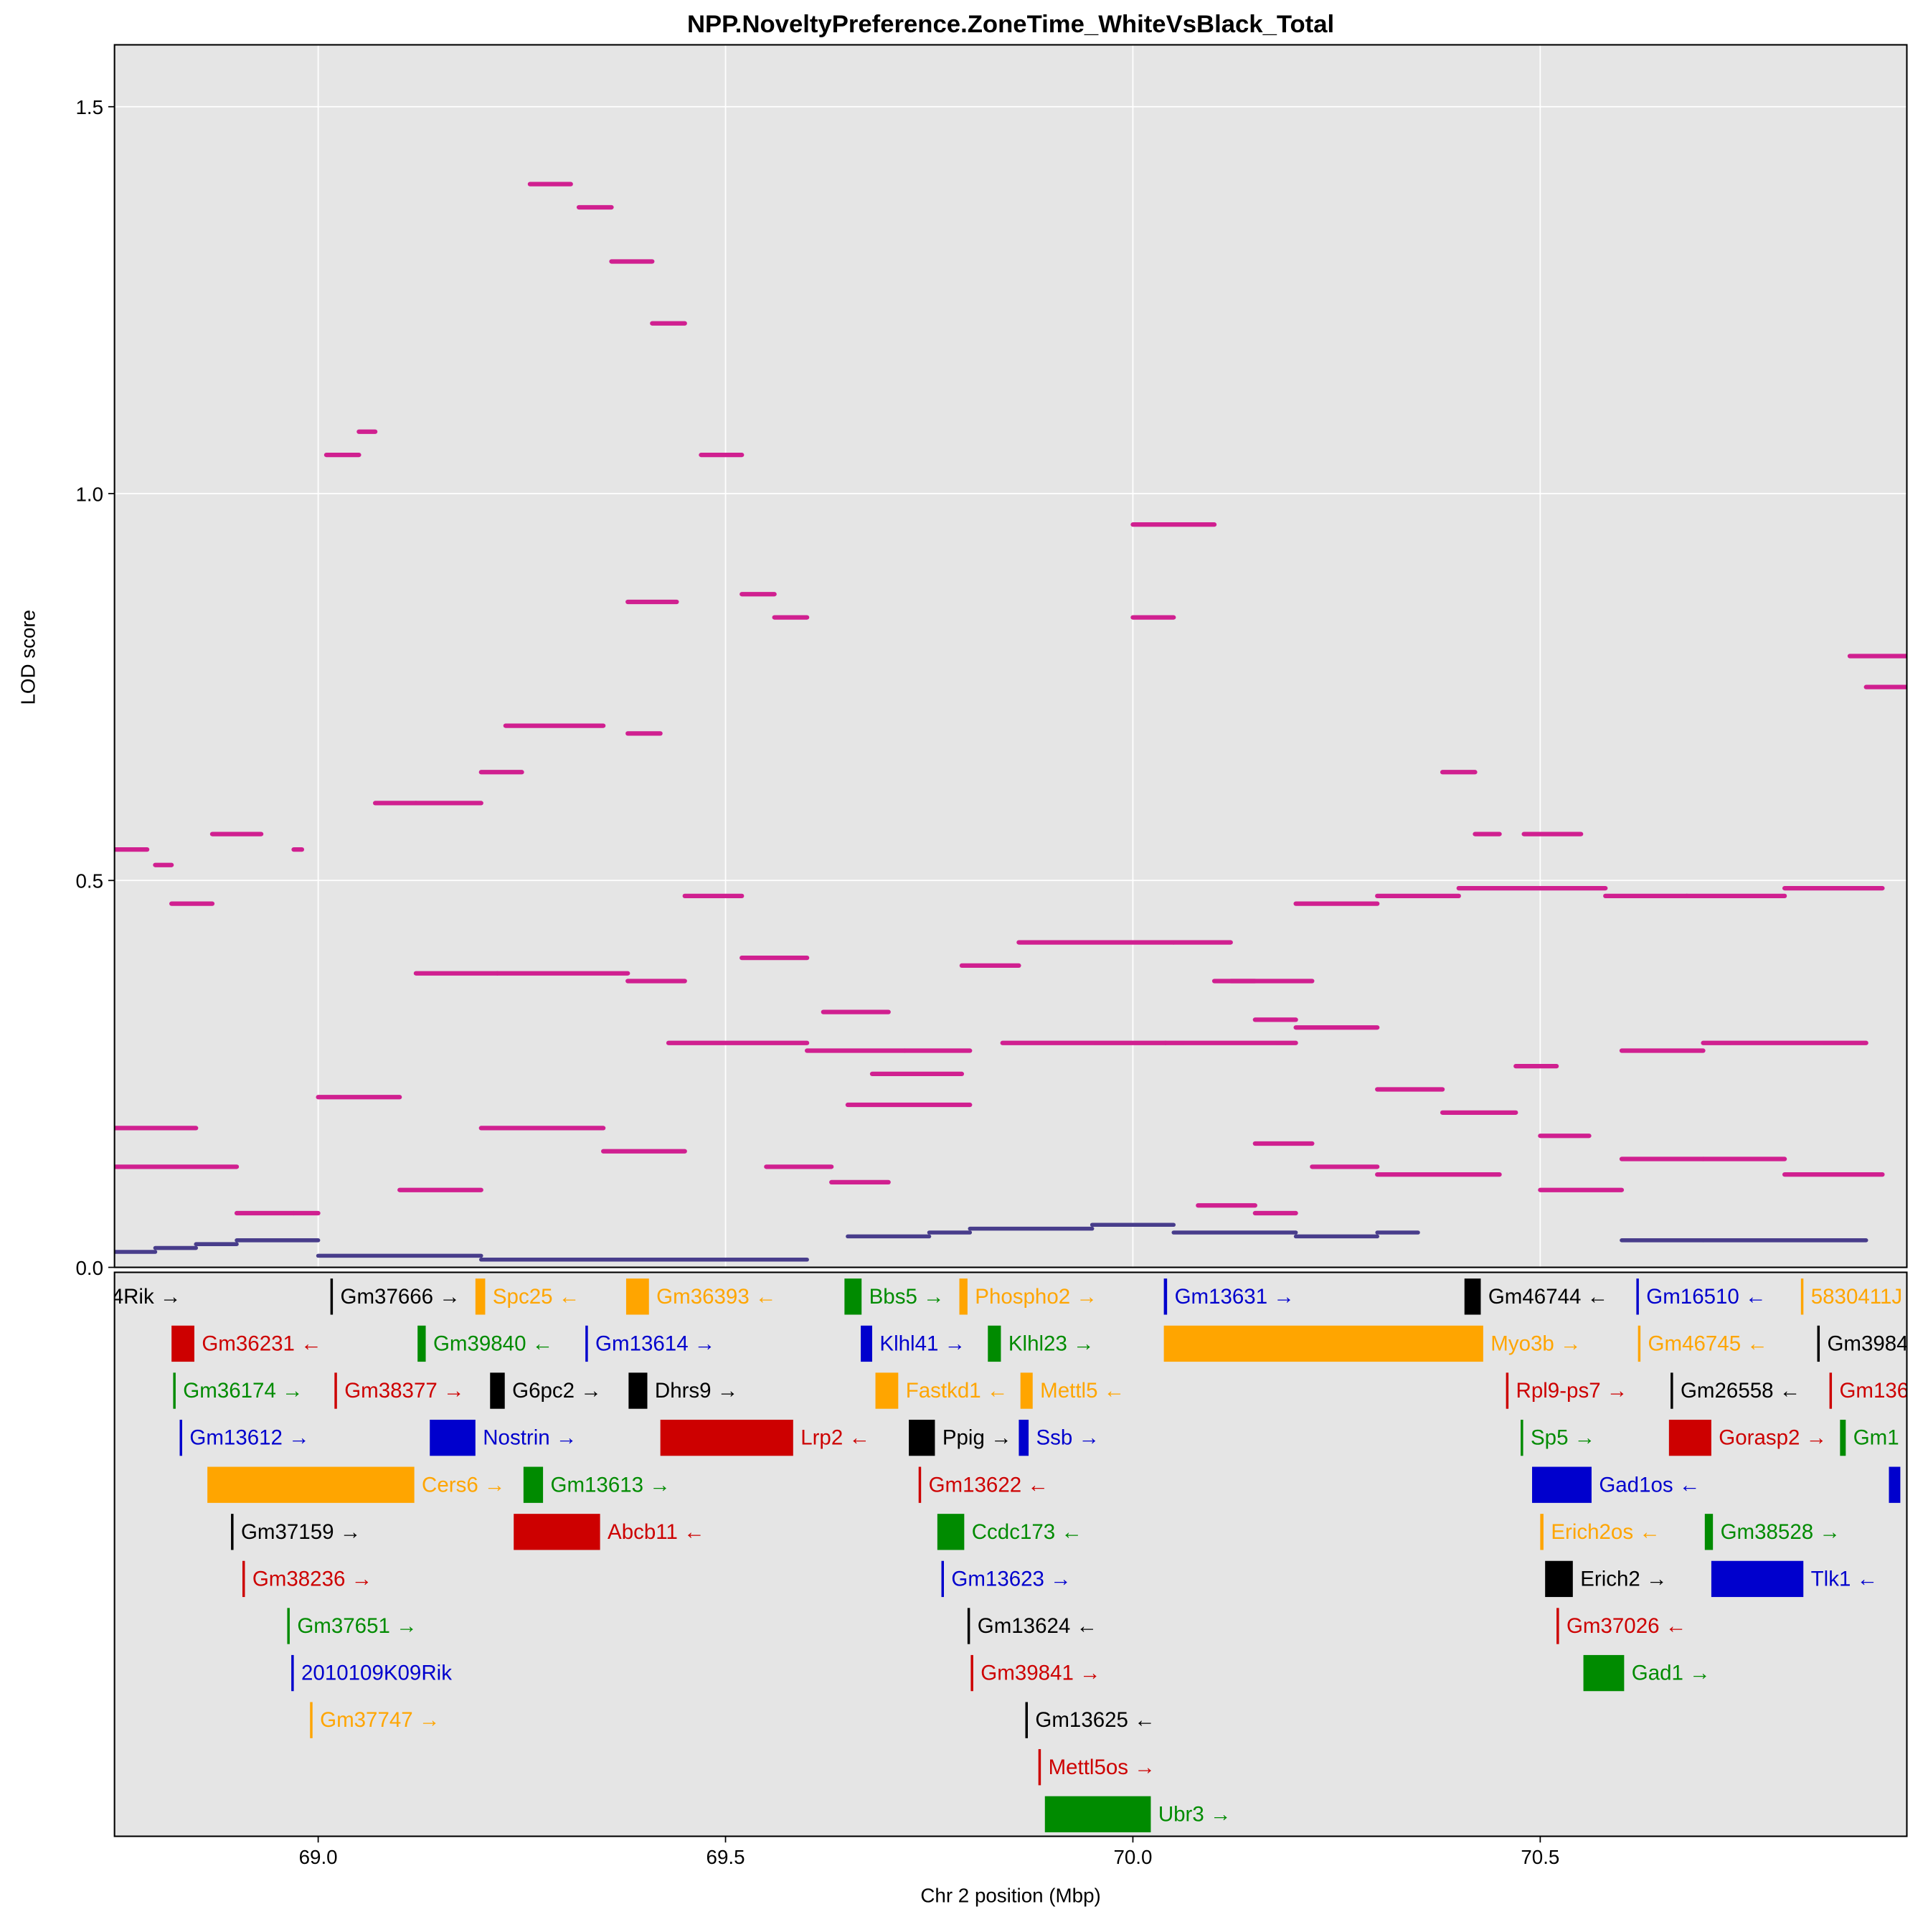  What do you see at coordinates (1794, 1579) in the screenshot?
I see `gene-Tlk1: Tlk1 ←` at bounding box center [1794, 1579].